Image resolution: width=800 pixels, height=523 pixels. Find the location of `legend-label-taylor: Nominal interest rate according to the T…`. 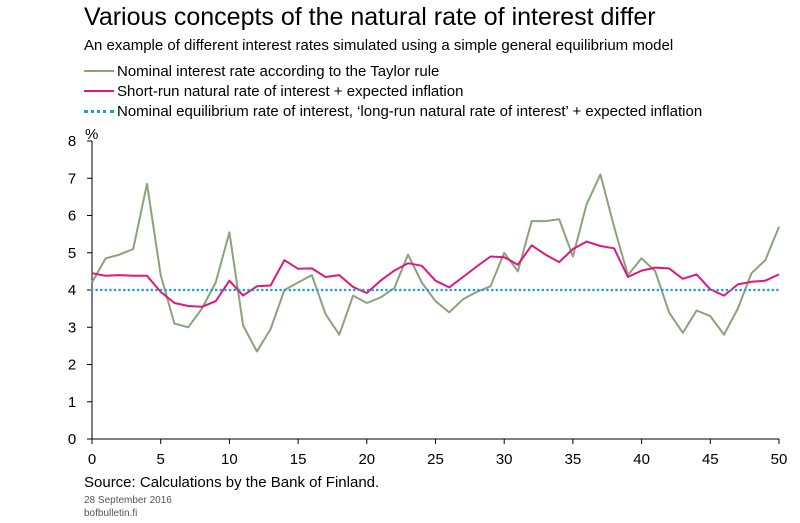

legend-label-taylor: Nominal interest rate according to the T… is located at coordinates (278, 71).